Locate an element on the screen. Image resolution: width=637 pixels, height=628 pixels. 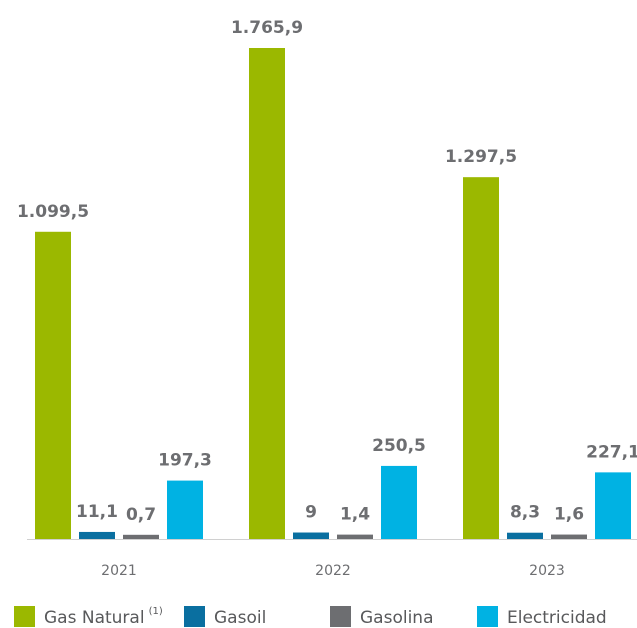
legend-label: Gas Natural is located at coordinates (94, 618).